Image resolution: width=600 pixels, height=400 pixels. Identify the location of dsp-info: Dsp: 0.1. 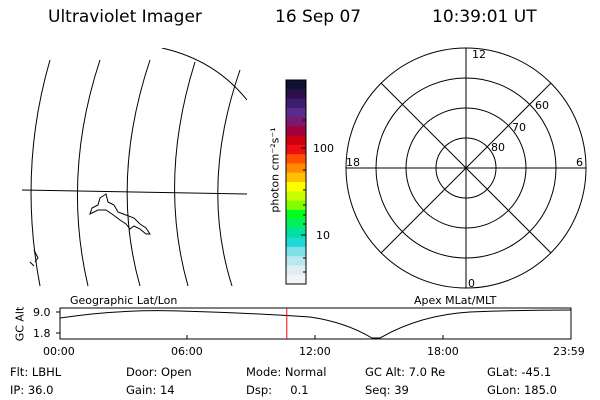
(277, 390).